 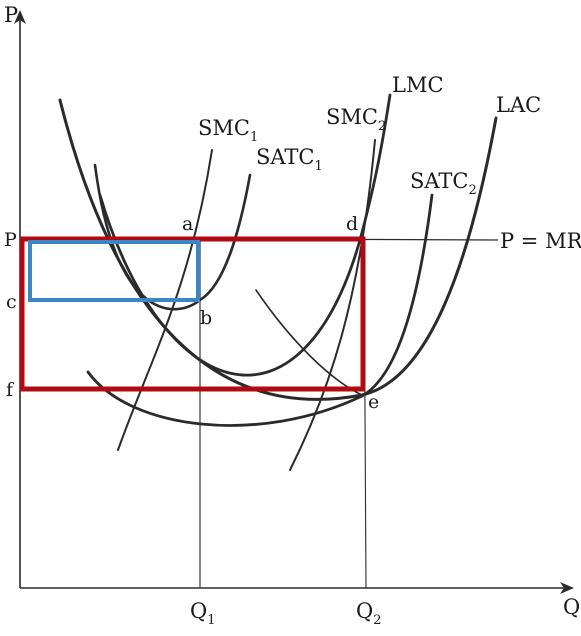 What do you see at coordinates (418, 85) in the screenshot?
I see `lmc-label: LMC` at bounding box center [418, 85].